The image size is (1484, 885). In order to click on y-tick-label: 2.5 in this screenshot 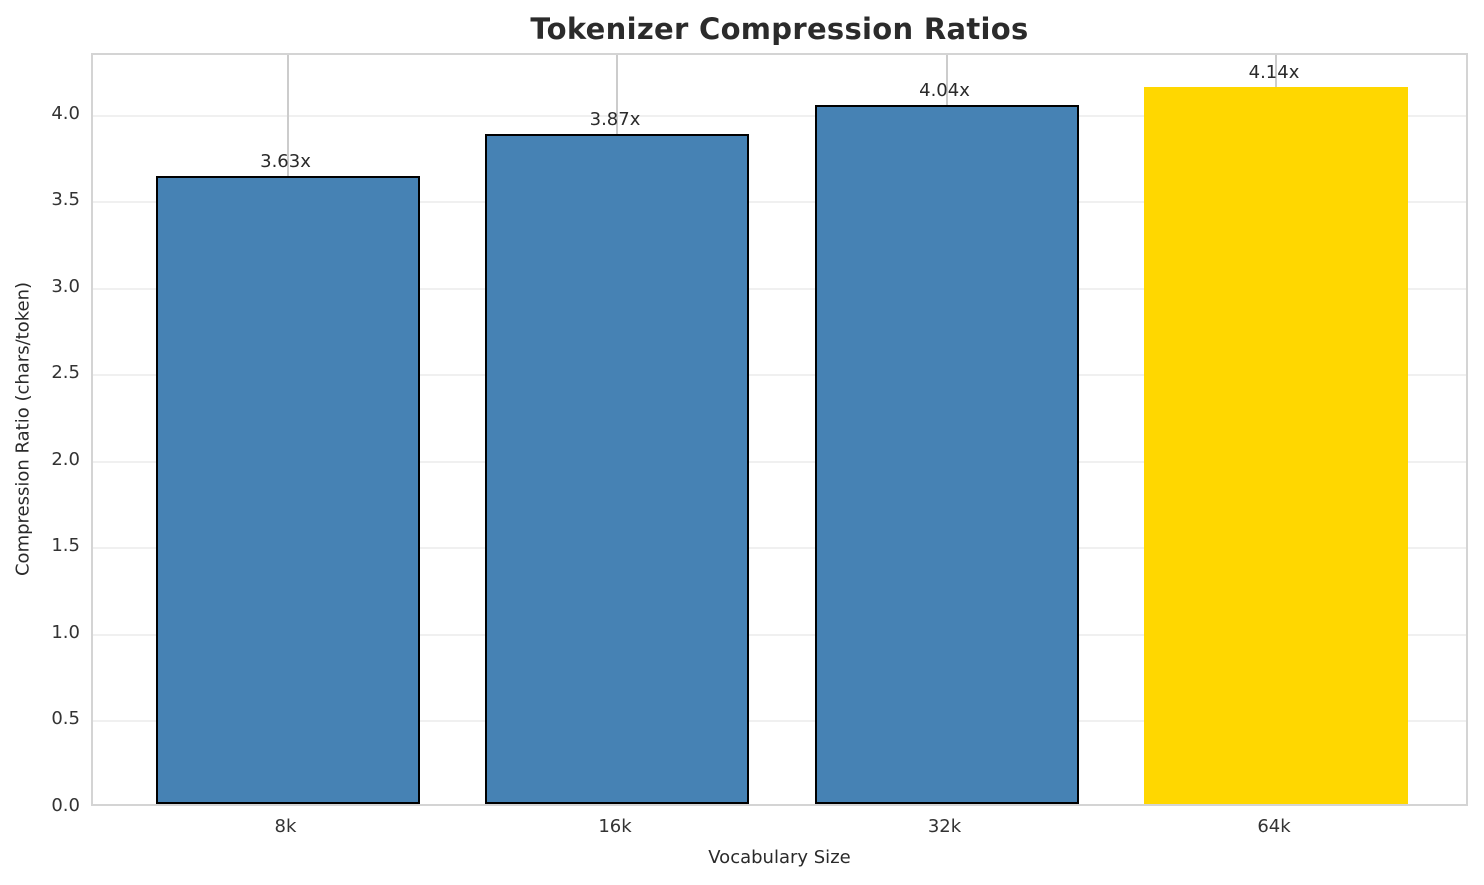, I will do `click(65, 373)`.